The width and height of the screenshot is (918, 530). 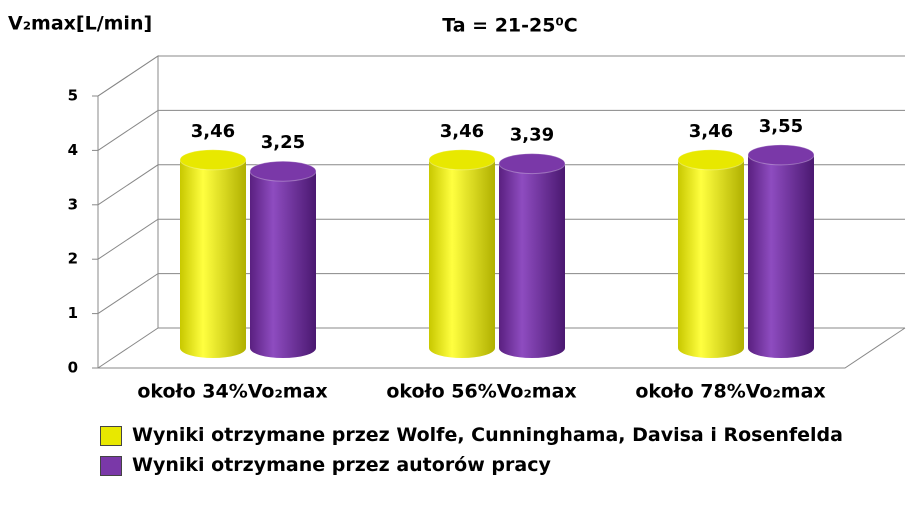 What do you see at coordinates (128, 211) in the screenshot?
I see `back-wall` at bounding box center [128, 211].